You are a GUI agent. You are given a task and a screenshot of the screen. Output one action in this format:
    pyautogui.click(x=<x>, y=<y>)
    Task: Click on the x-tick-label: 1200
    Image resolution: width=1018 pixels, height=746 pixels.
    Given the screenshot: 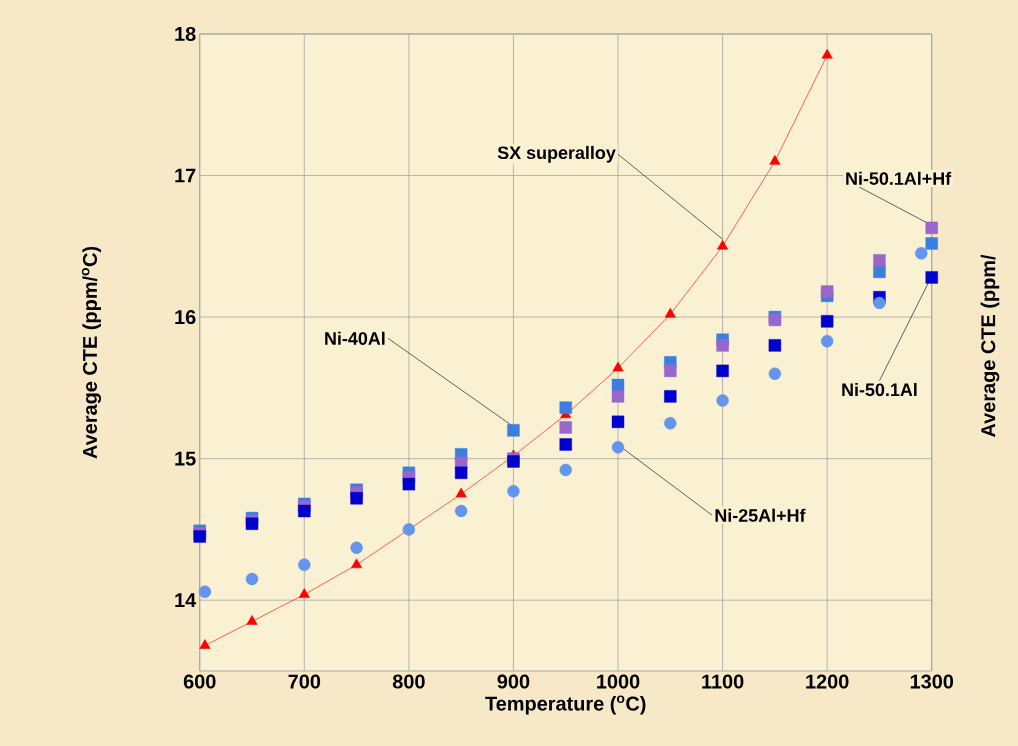 What is the action you would take?
    pyautogui.click(x=827, y=681)
    